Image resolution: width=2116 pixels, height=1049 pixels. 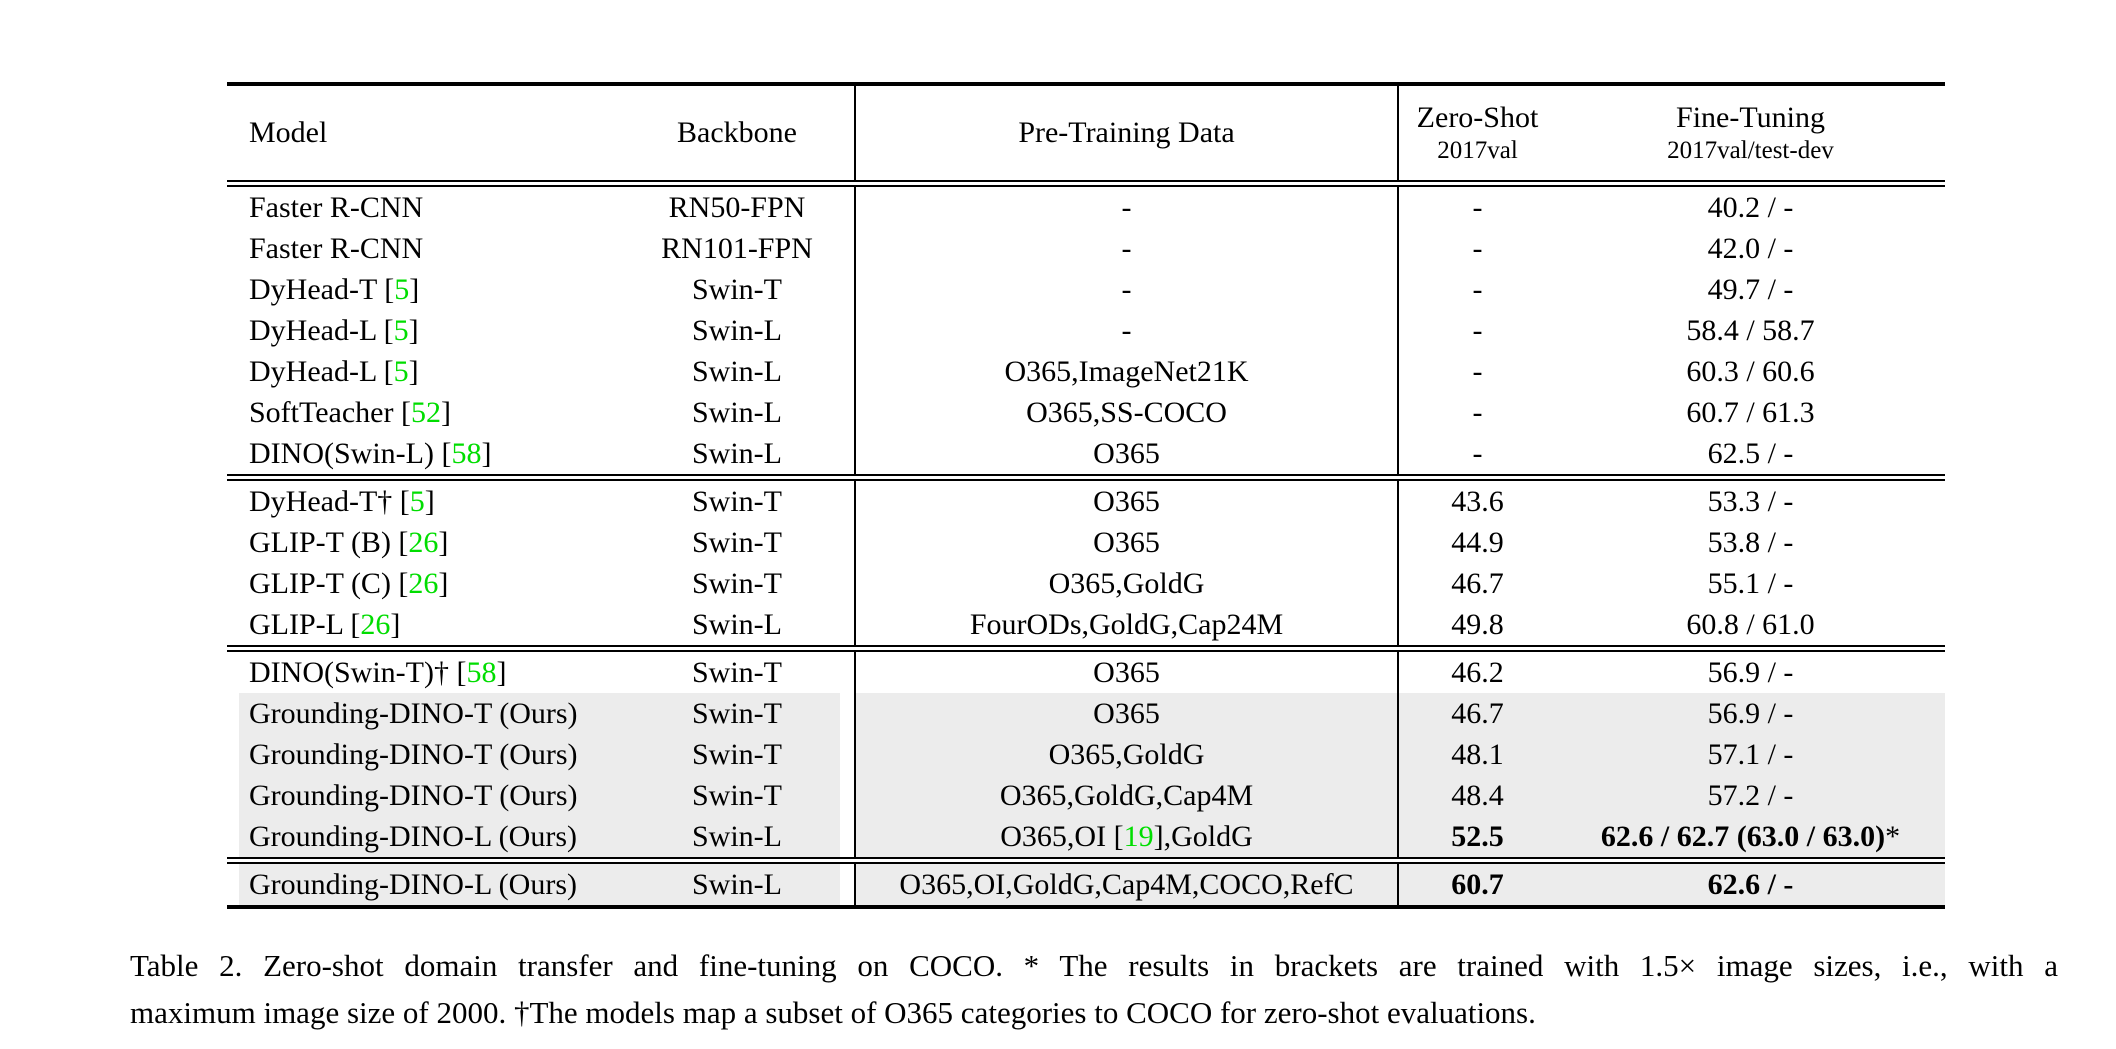 What do you see at coordinates (334, 289) in the screenshot?
I see `model-cell: DyHead-T [5]` at bounding box center [334, 289].